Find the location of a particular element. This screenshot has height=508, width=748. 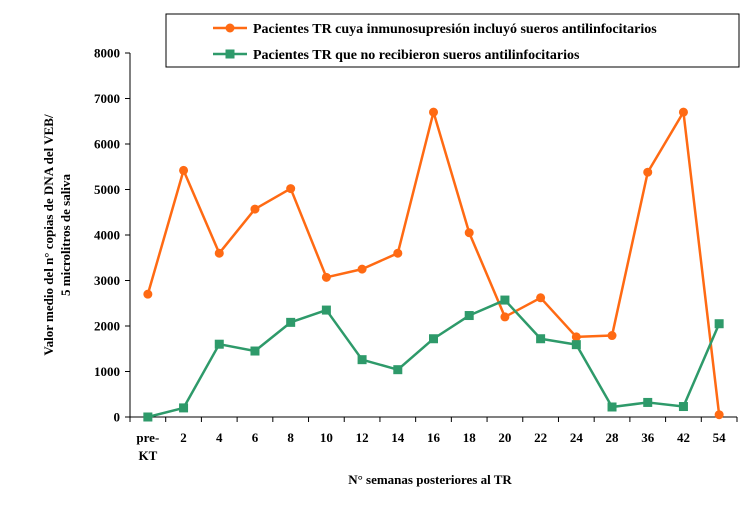

x-tick-label: 12 is located at coordinates (362, 437).